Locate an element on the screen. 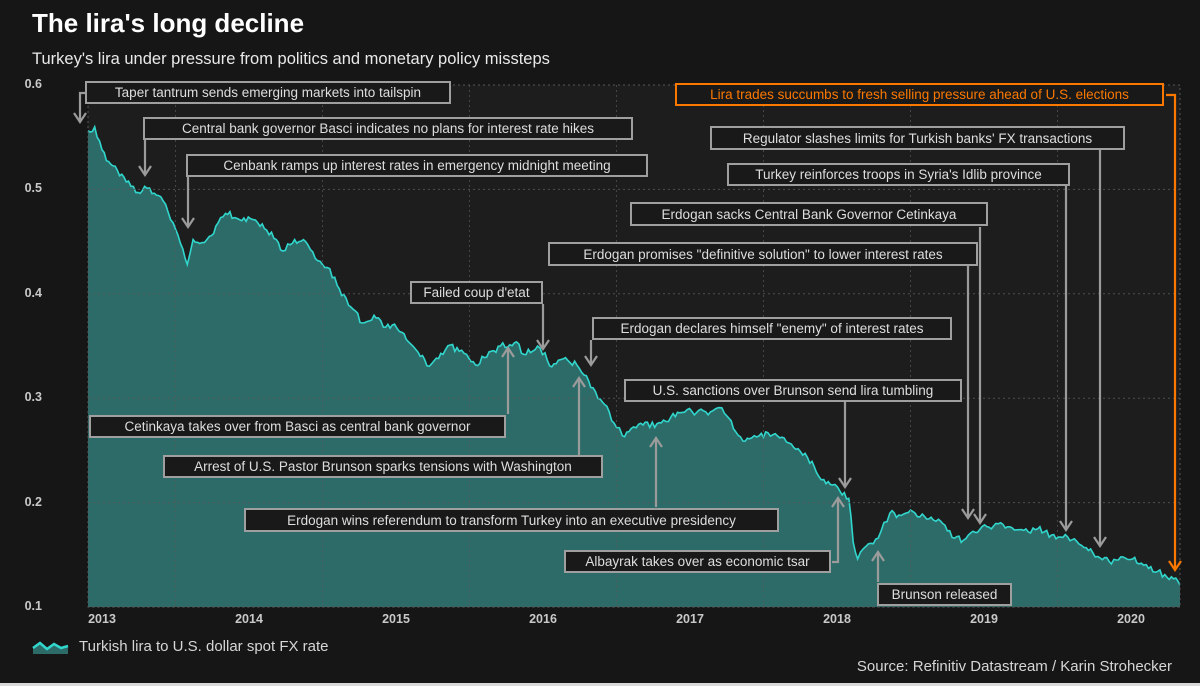 This screenshot has height=686, width=1200. annotation-failed-coup: Failed coup d'etat is located at coordinates (476, 292).